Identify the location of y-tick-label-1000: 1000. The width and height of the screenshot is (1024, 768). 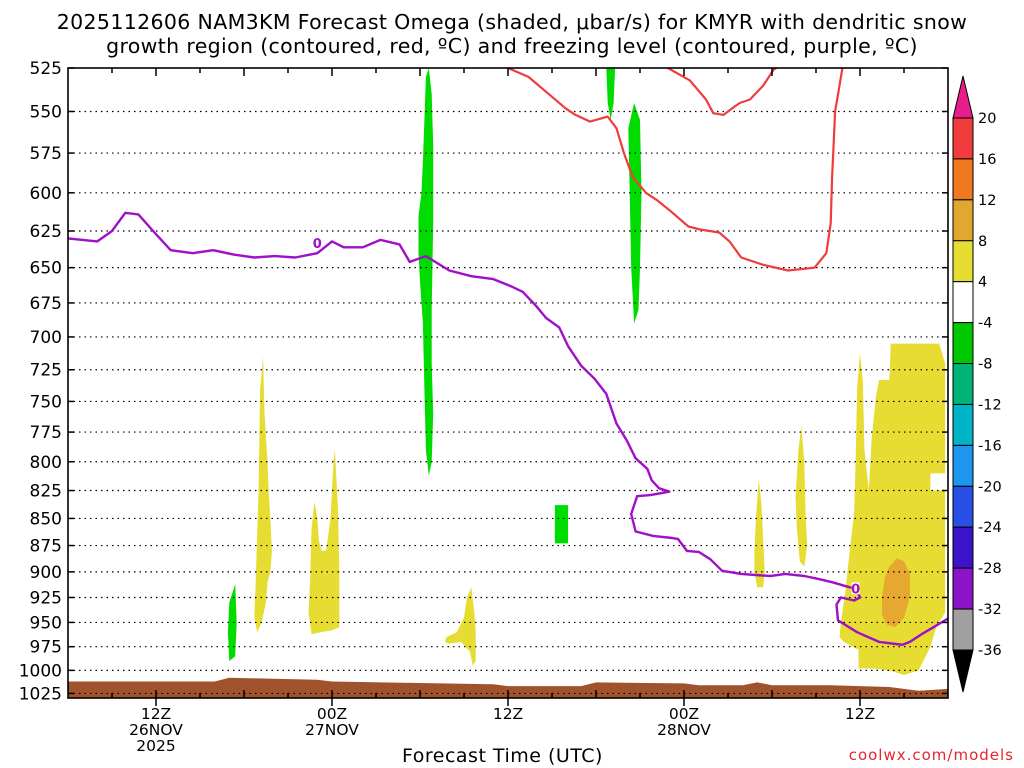
(40, 671).